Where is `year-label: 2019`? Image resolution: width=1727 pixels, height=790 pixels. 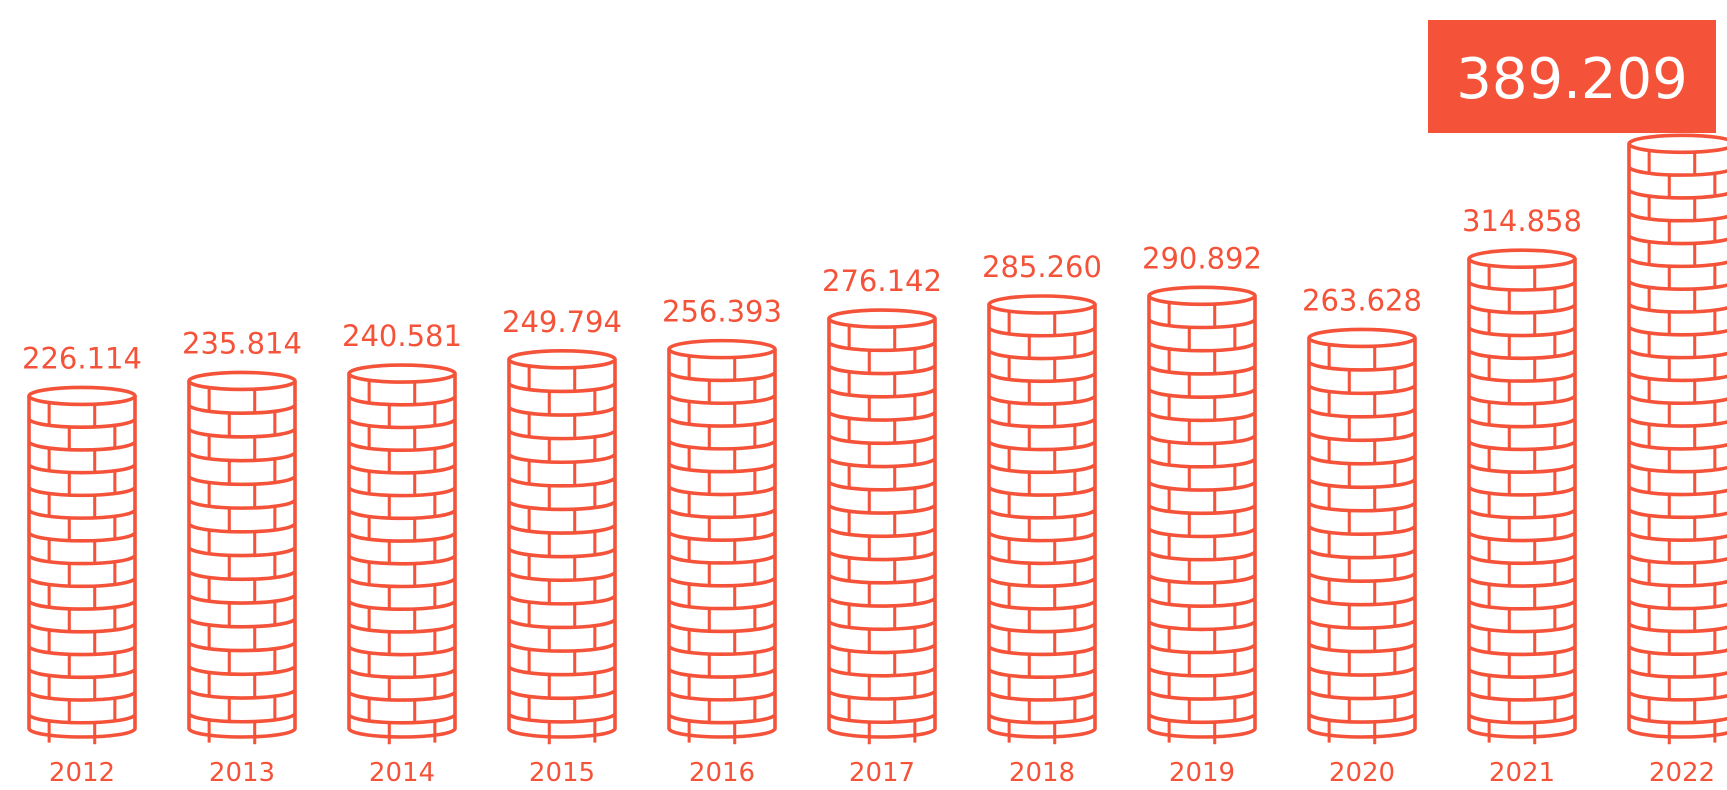 year-label: 2019 is located at coordinates (1202, 773).